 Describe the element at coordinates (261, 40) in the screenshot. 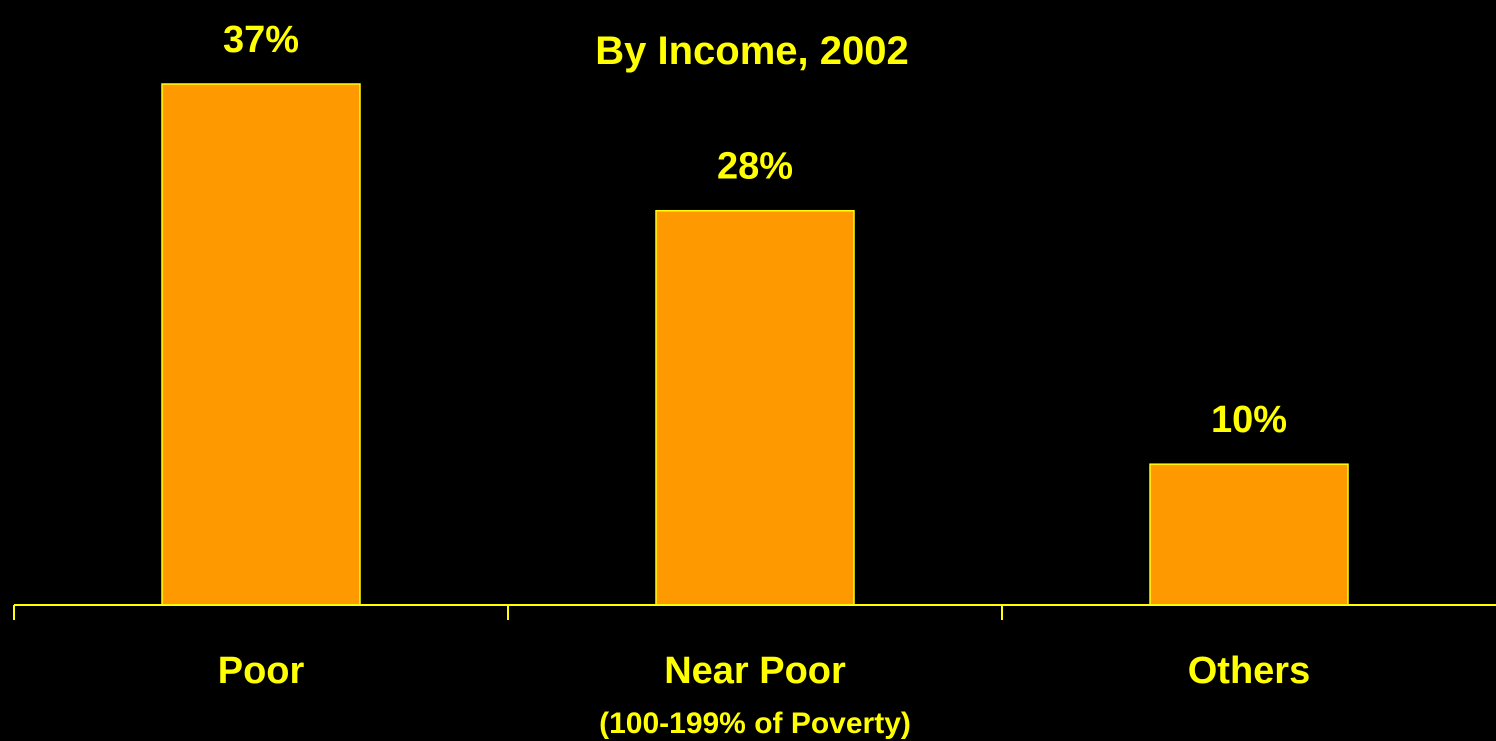

I see `data-label: 37%` at that location.